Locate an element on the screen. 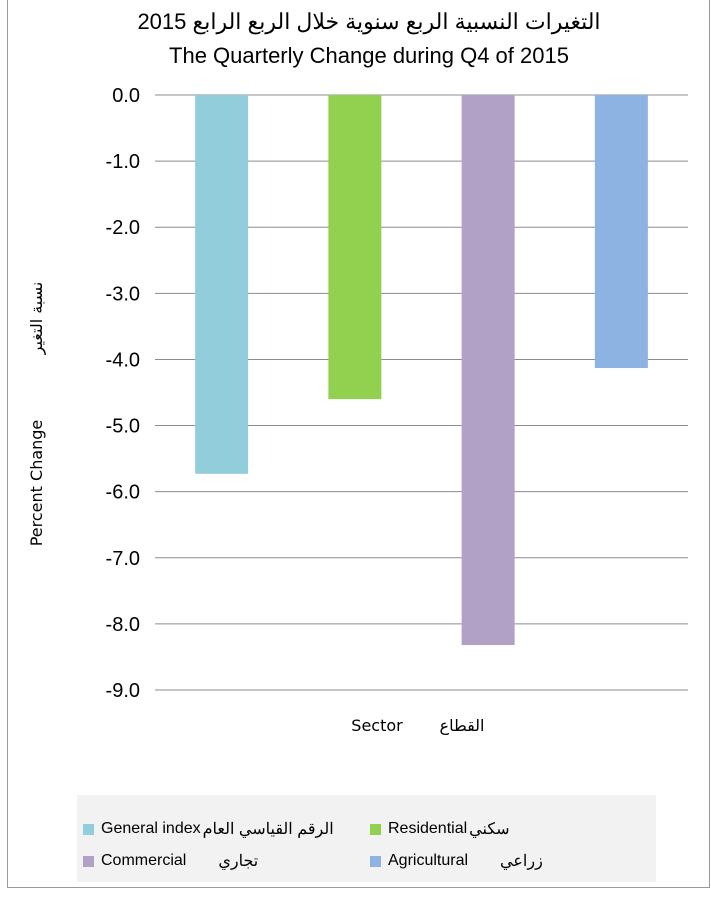  legend-item-residential: Residential سكني is located at coordinates (440, 829).